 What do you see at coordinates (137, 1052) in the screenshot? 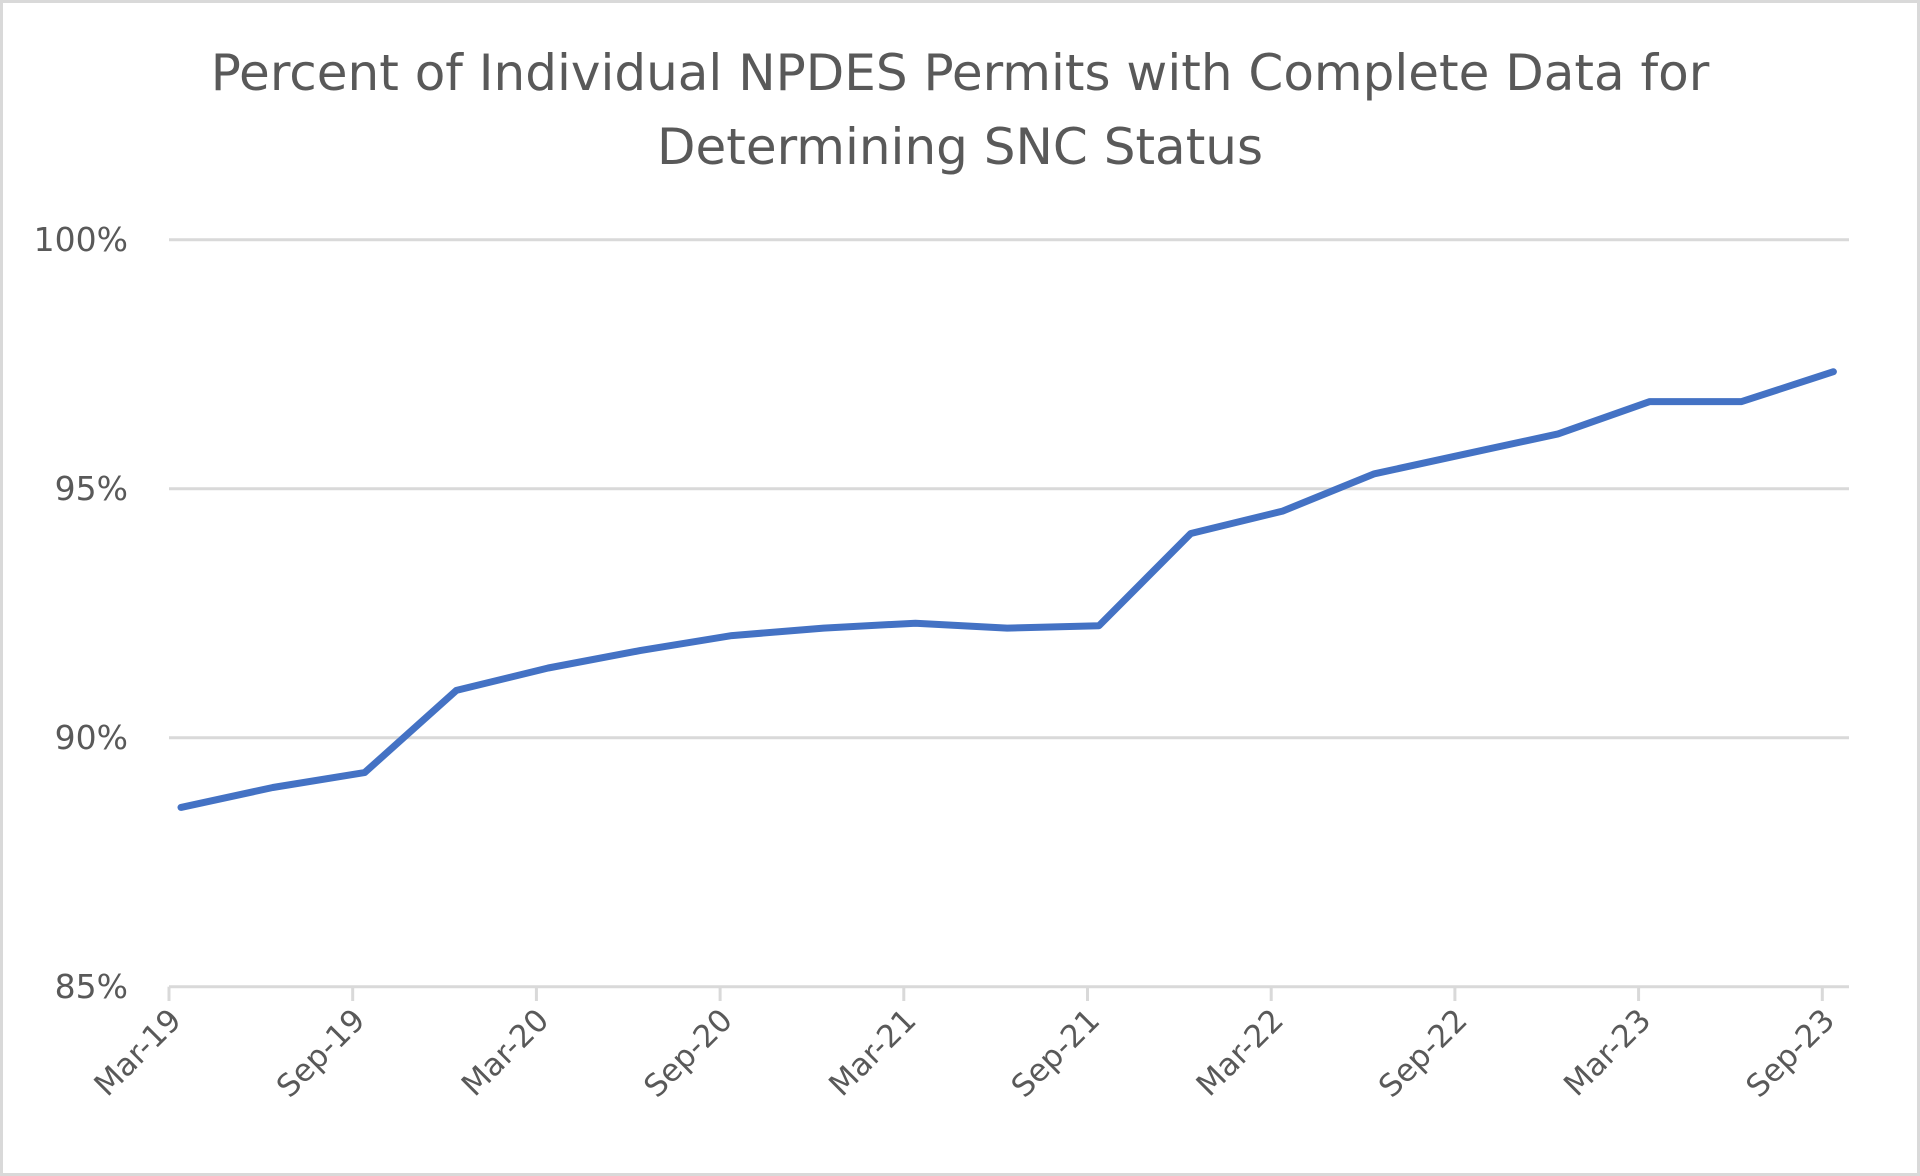
I see `x-tick-label: Mar-19` at bounding box center [137, 1052].